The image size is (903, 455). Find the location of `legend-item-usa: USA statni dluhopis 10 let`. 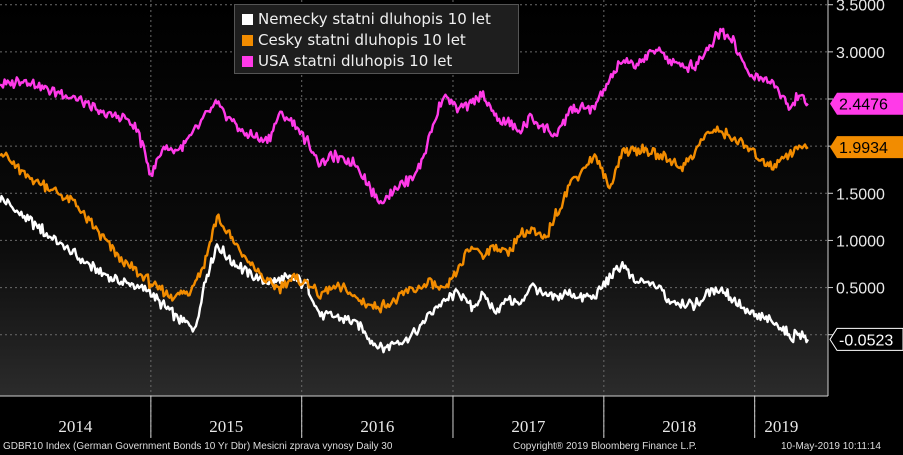

legend-item-usa: USA statni dluhopis 10 let is located at coordinates (347, 61).